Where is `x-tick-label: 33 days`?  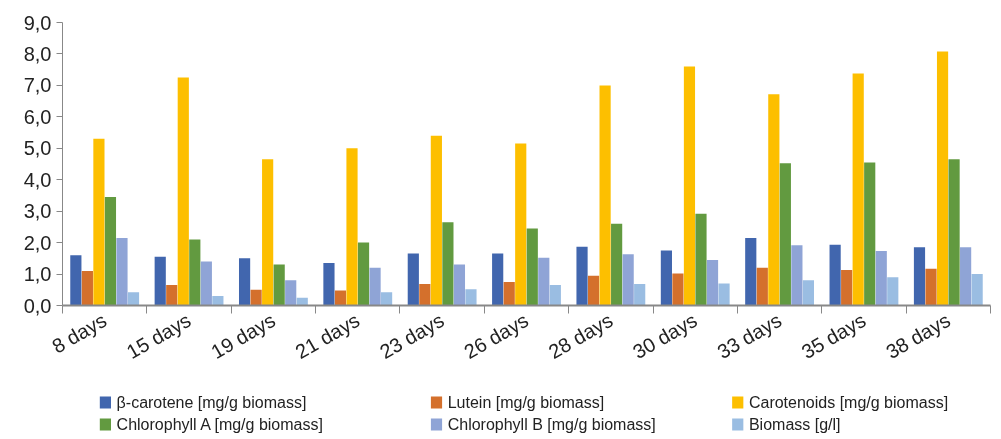 x-tick-label: 33 days is located at coordinates (749, 336).